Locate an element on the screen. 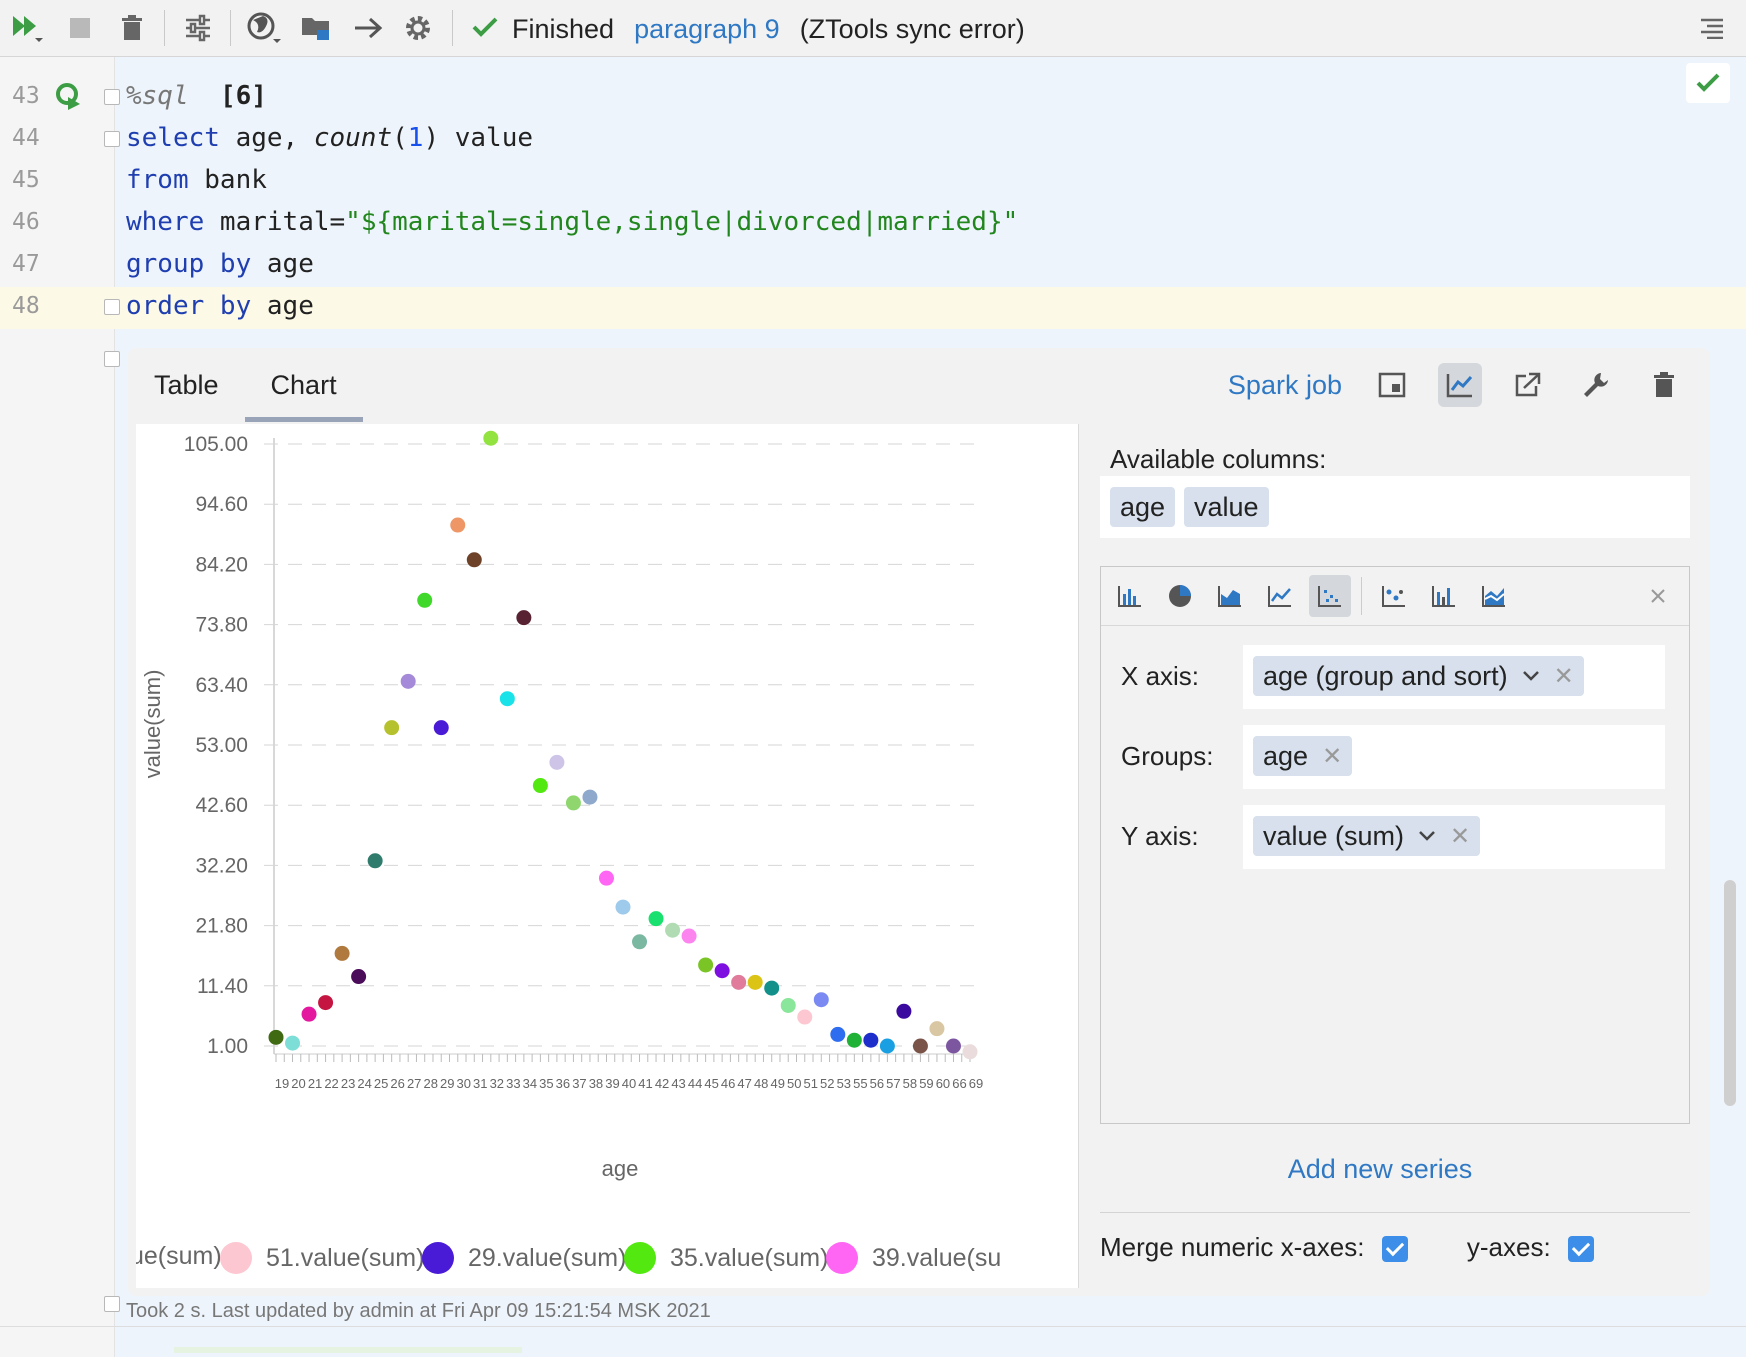 The width and height of the screenshot is (1746, 1358). x-axis-field: age (group and sort) ✕ is located at coordinates (1454, 677).